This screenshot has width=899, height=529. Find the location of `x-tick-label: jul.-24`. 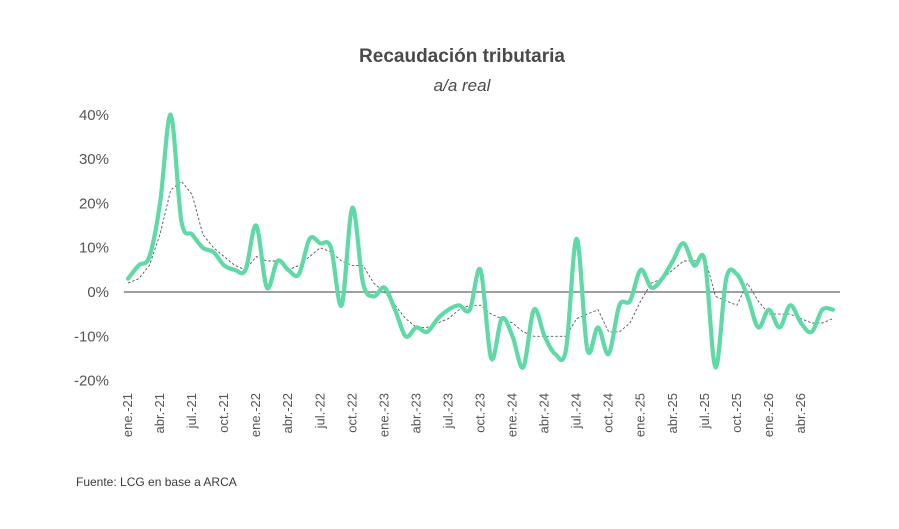

x-tick-label: jul.-24 is located at coordinates (576, 411).